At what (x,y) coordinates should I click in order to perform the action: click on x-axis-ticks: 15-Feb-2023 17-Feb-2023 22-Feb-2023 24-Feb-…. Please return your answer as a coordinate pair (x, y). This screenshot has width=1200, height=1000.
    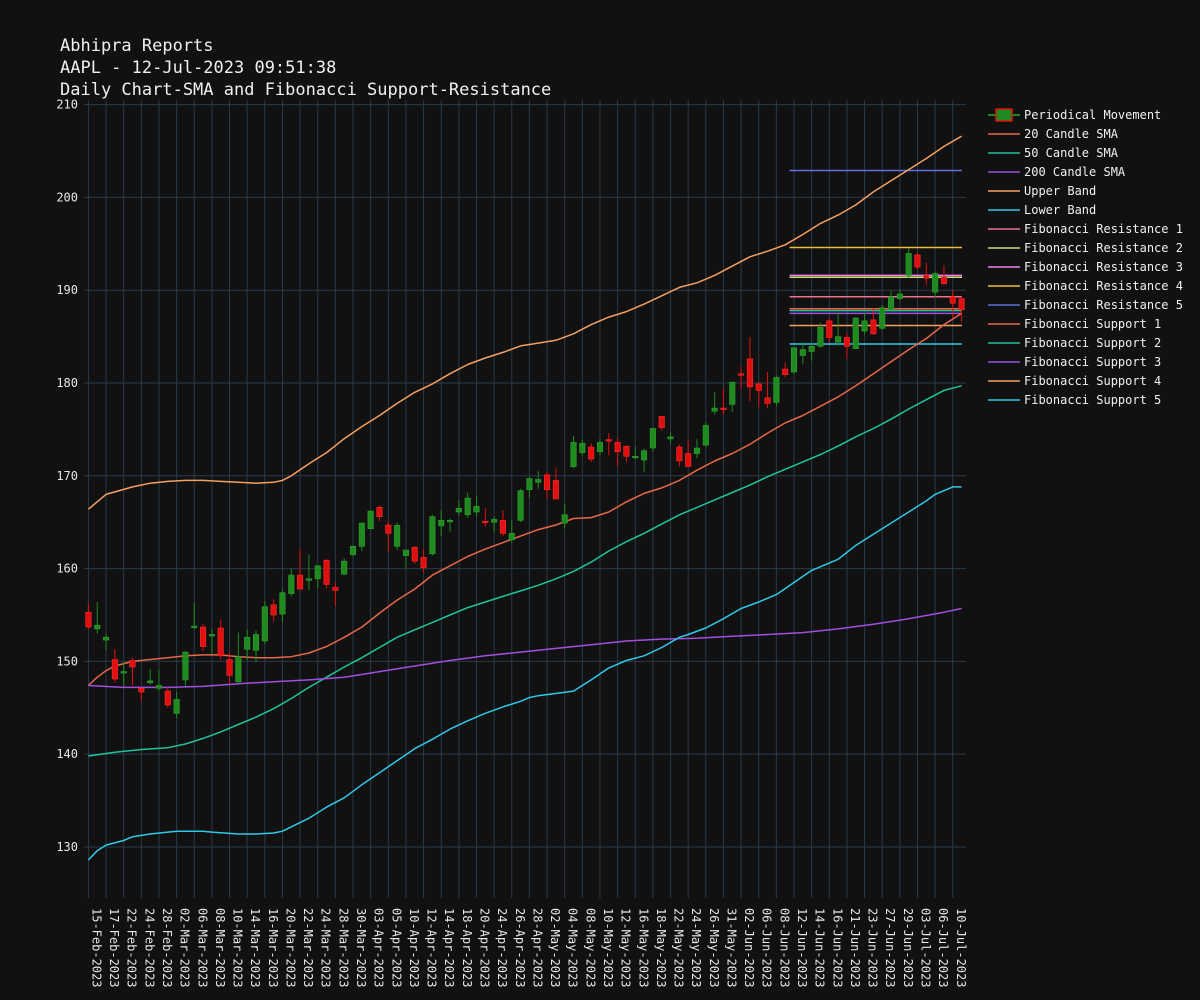
    Looking at the image, I should click on (528, 947).